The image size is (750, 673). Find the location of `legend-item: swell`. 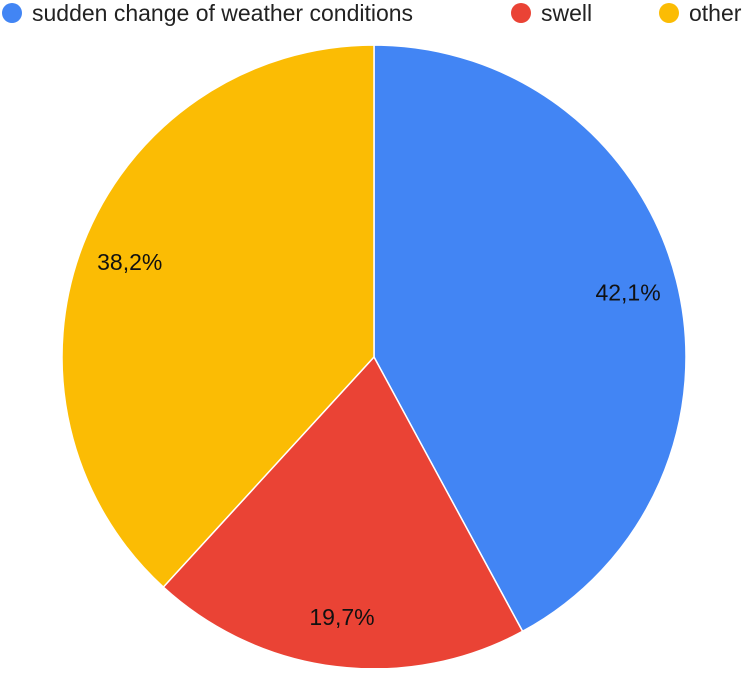

legend-item: swell is located at coordinates (551, 13).